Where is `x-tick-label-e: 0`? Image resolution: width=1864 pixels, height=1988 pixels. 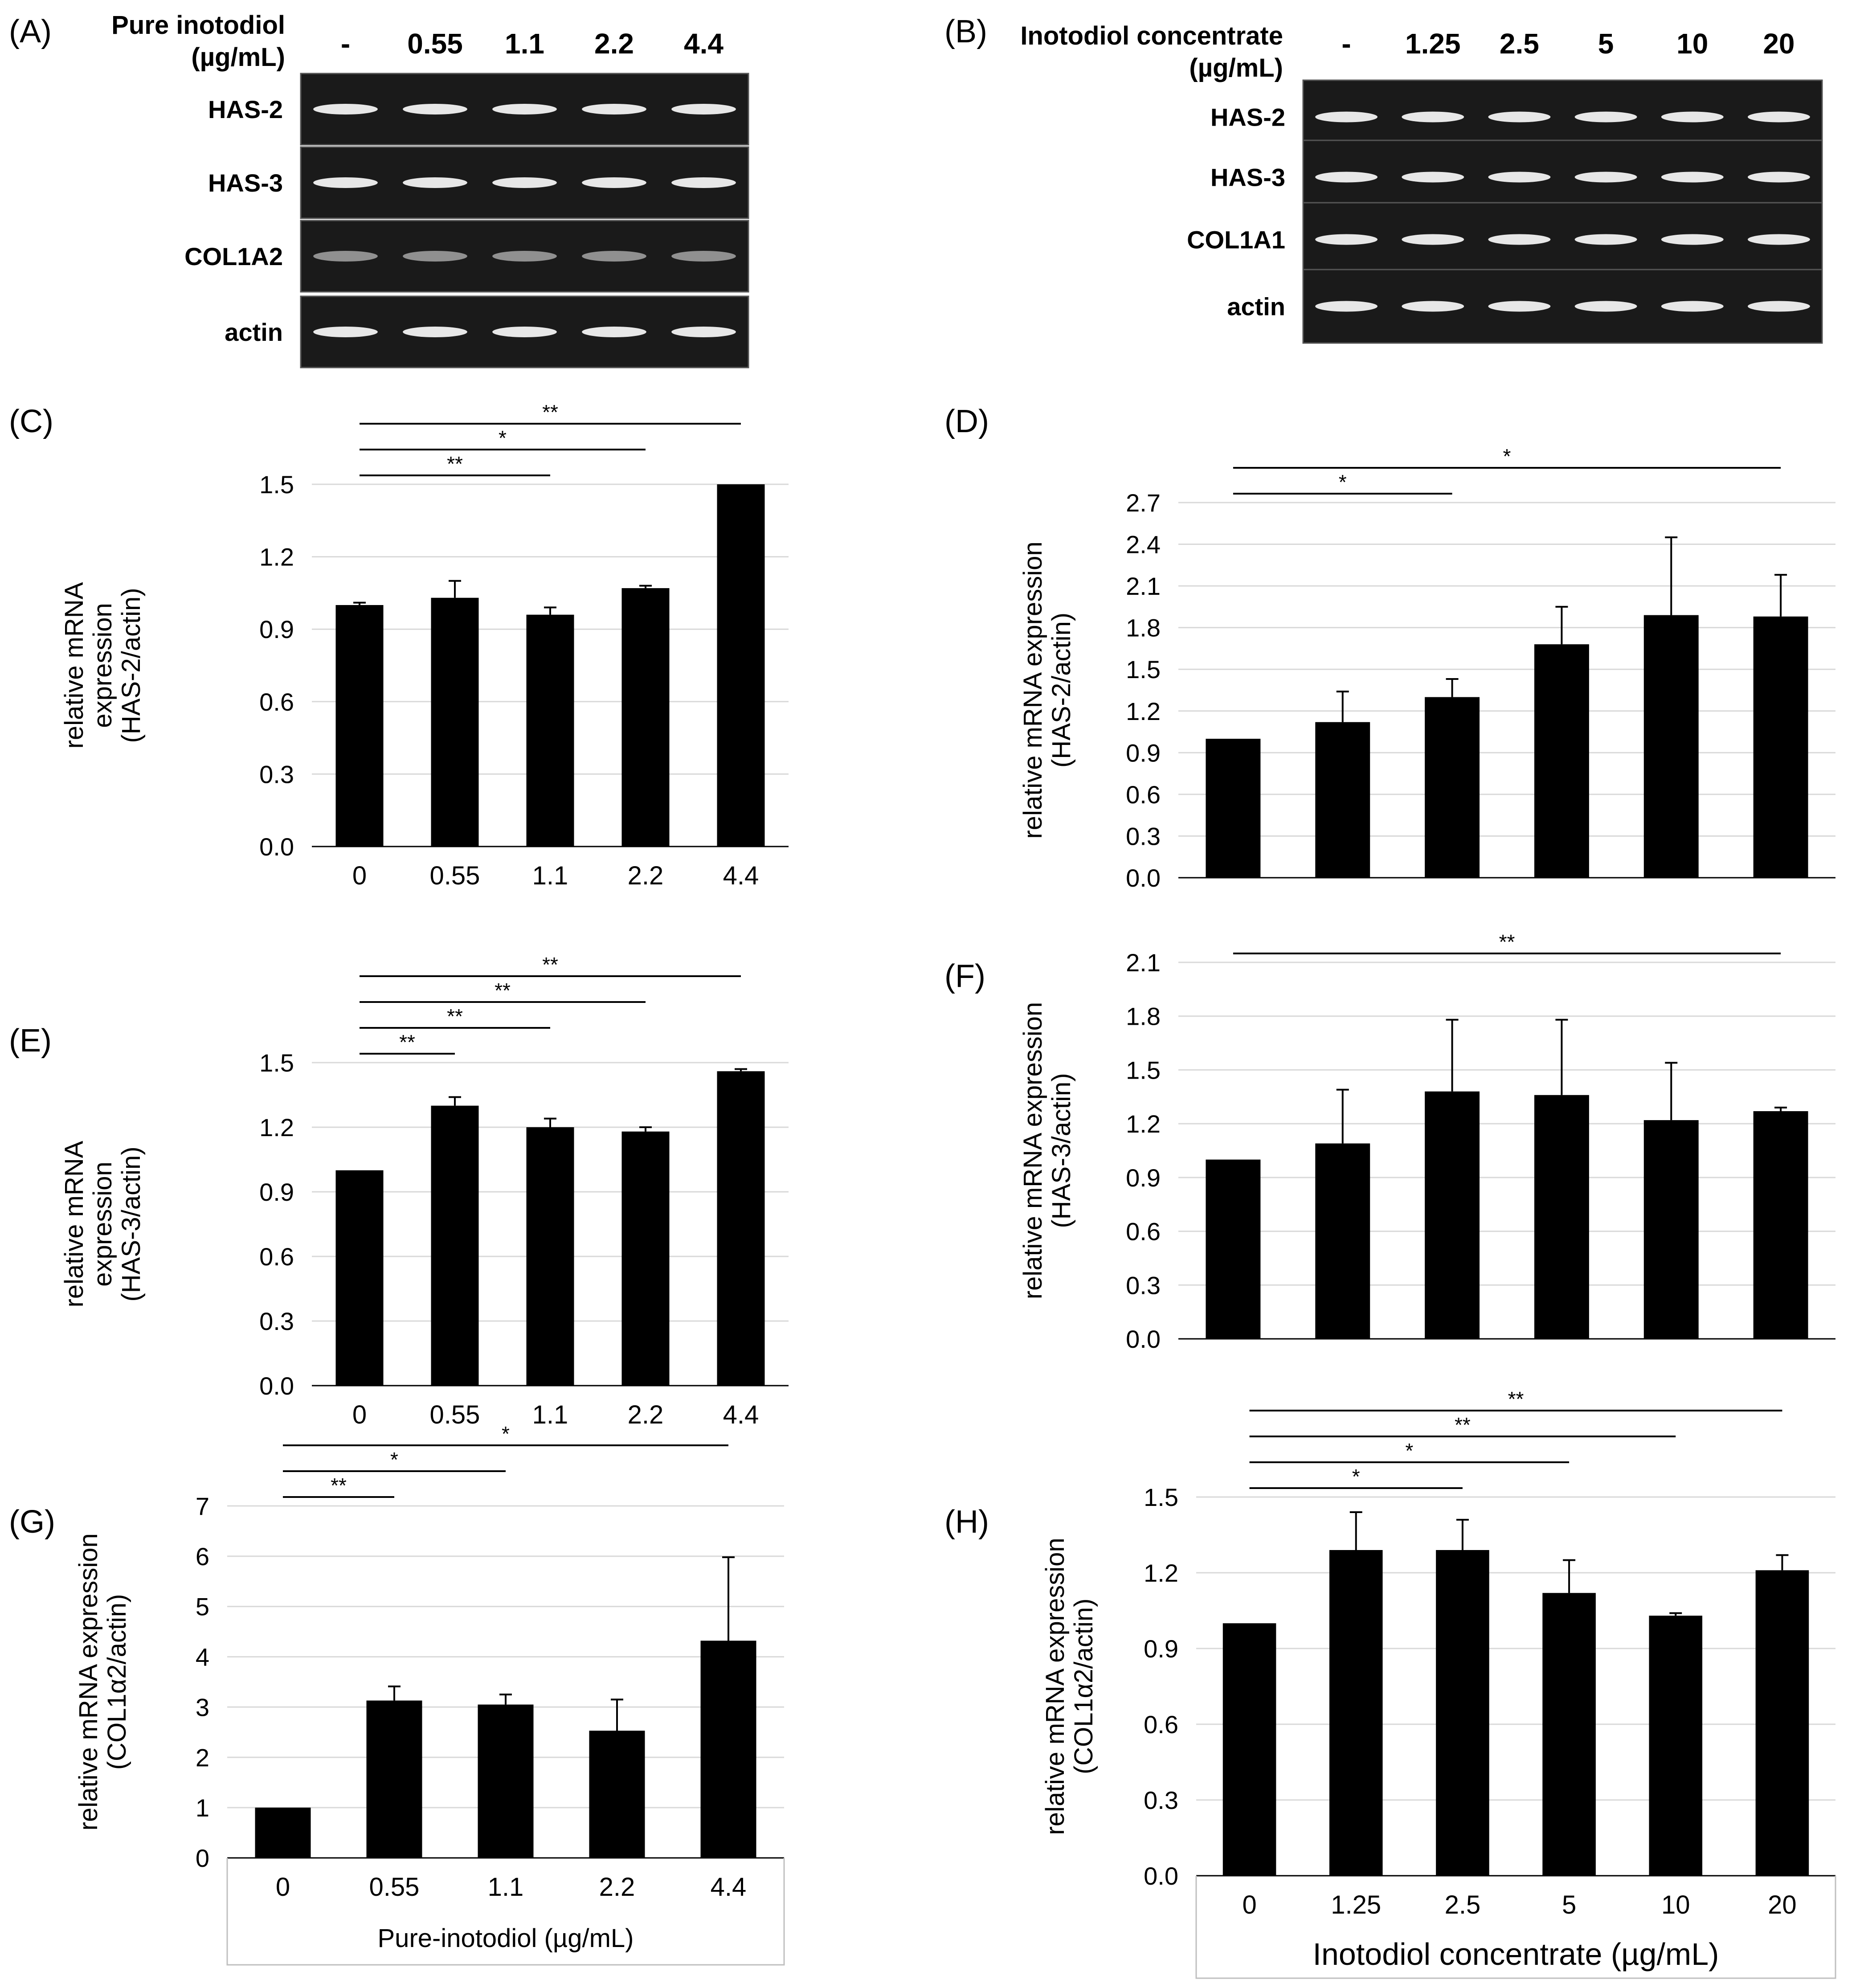
x-tick-label-e: 0 is located at coordinates (359, 1414).